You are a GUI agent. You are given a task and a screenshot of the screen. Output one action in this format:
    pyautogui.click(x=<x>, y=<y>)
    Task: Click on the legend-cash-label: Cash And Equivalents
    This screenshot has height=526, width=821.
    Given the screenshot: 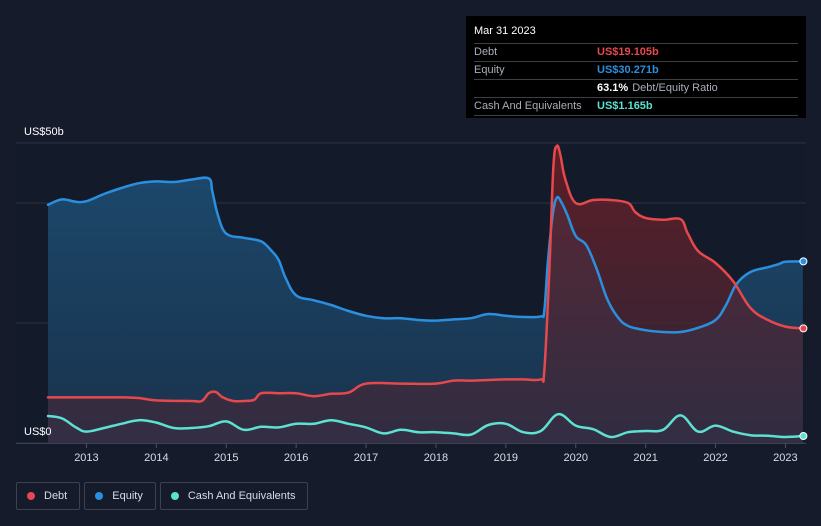 What is the action you would take?
    pyautogui.click(x=241, y=496)
    